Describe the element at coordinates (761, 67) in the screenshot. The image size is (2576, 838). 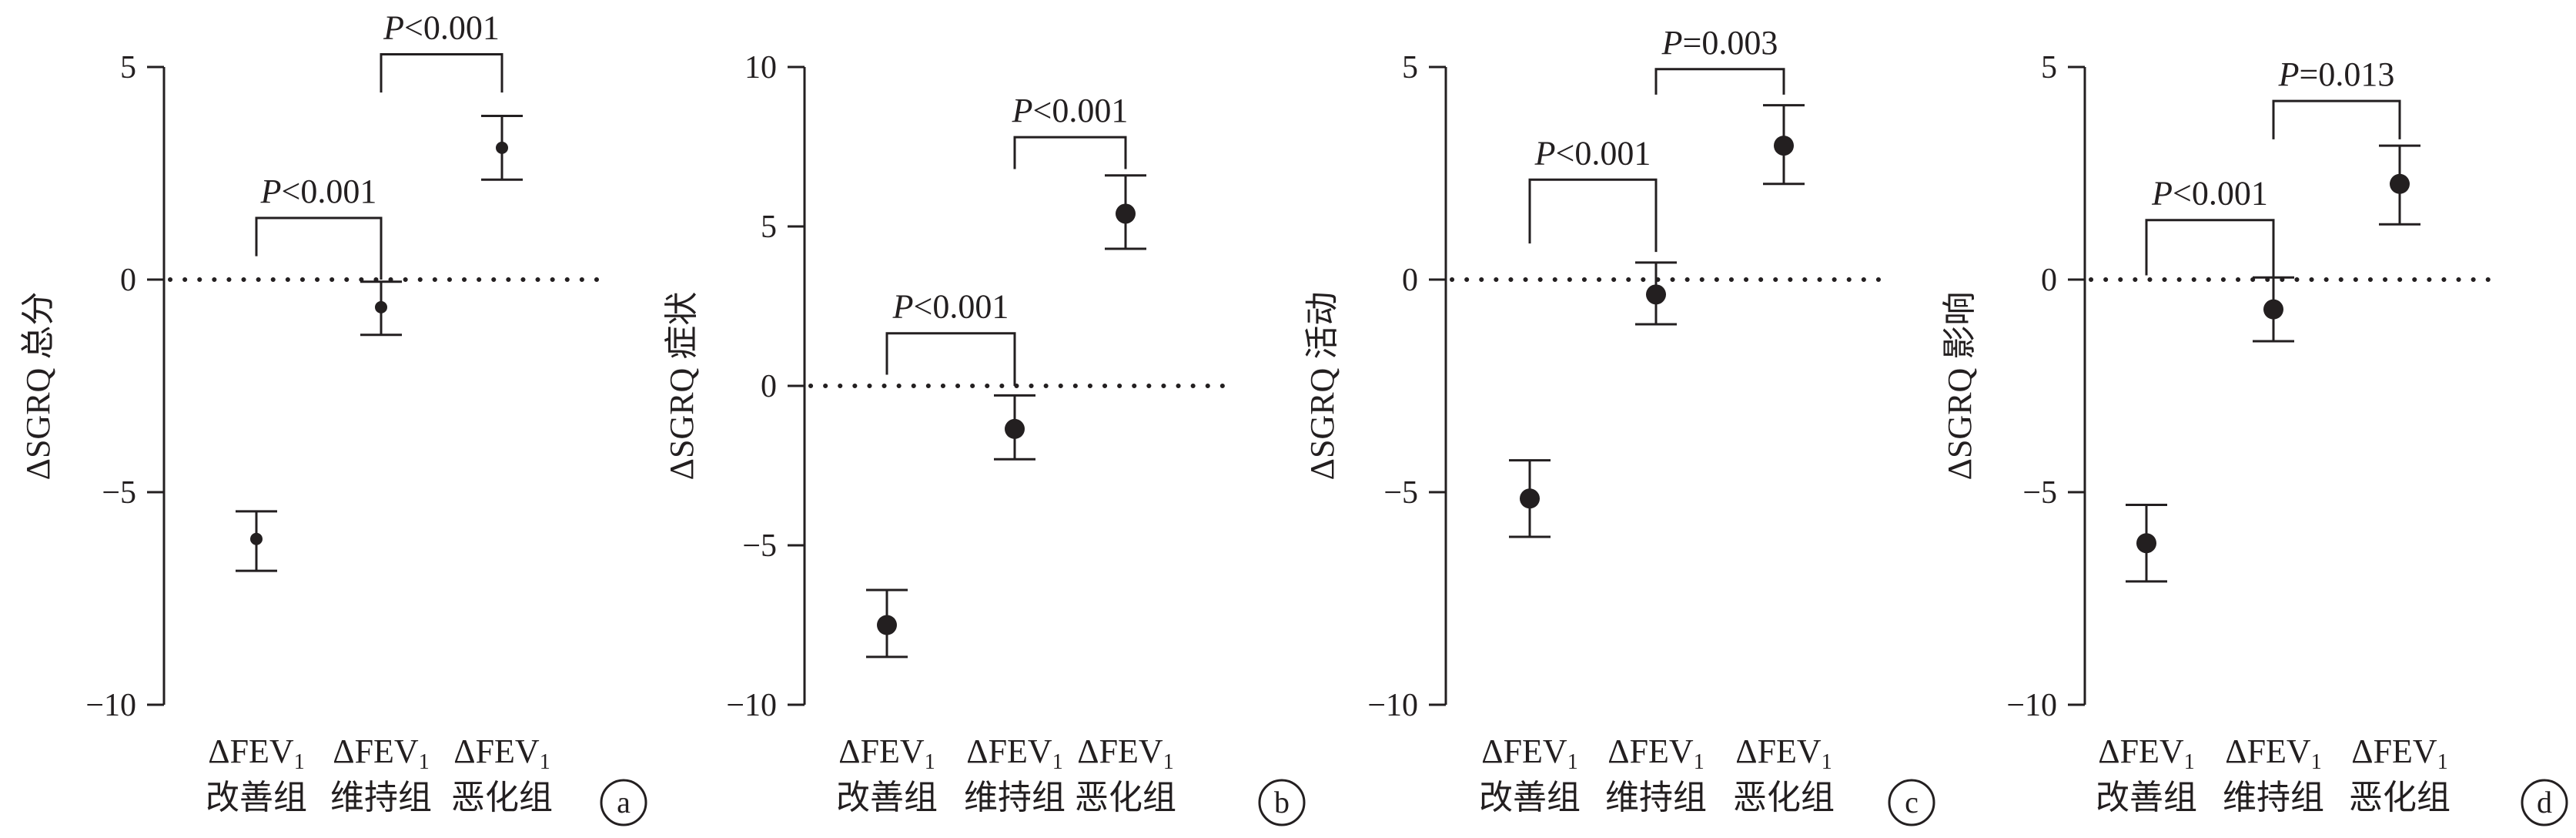
I see `y-tick-label: 10` at that location.